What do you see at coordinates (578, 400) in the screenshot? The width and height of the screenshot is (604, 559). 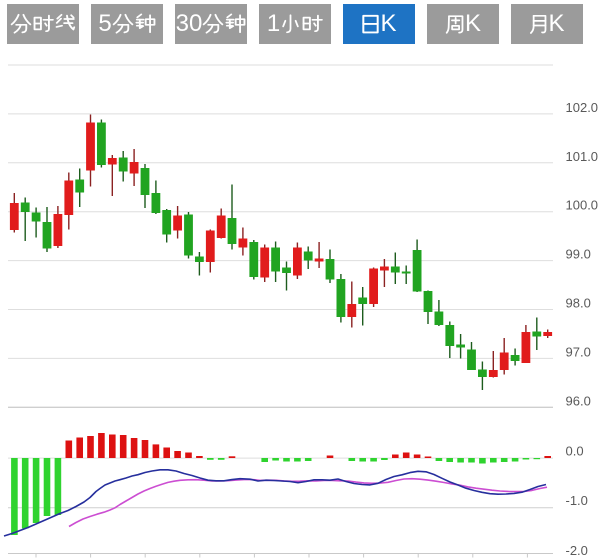 I see `svg-text: 96.0` at bounding box center [578, 400].